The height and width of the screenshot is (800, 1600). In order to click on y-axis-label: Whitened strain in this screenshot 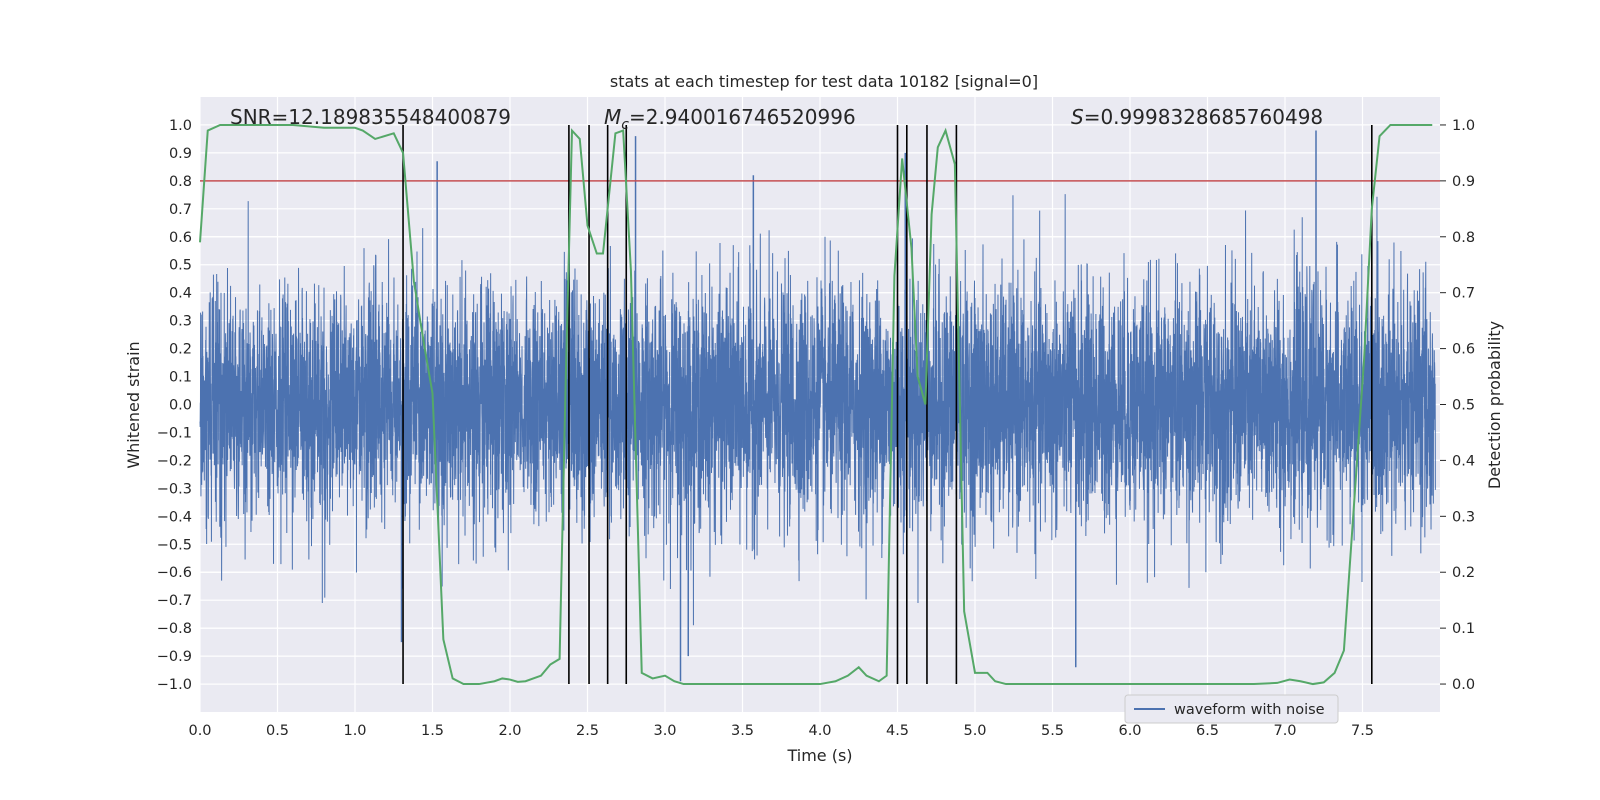, I will do `click(133, 404)`.